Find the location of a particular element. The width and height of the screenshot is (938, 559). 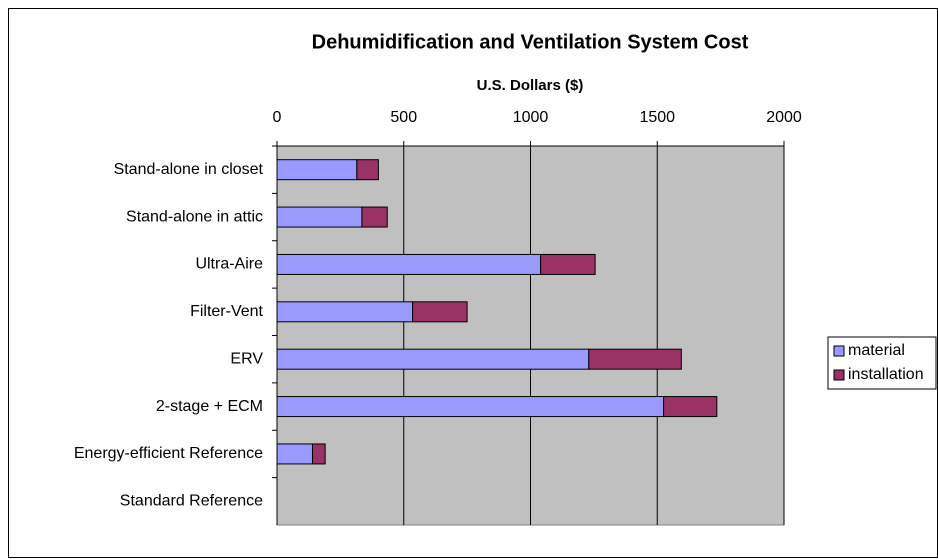

y-tick-label: Stand-alone in attic is located at coordinates (194, 216).